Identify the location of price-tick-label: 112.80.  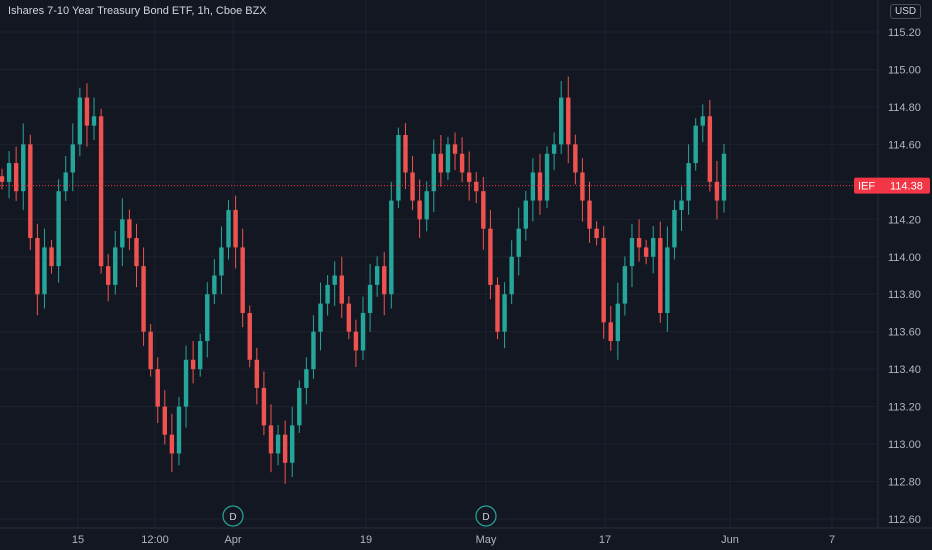
(904, 483).